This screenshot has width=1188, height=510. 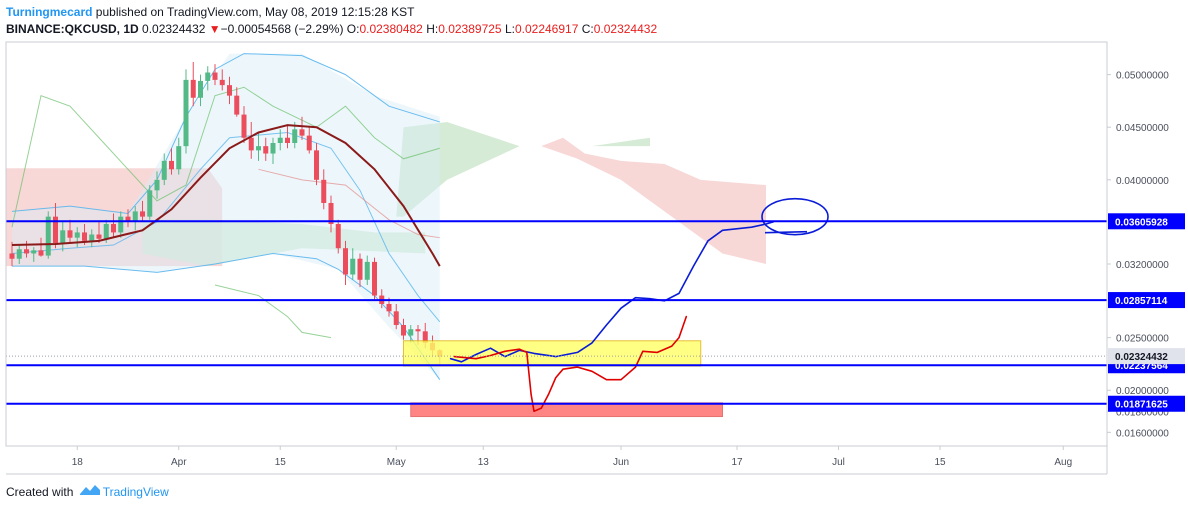 I want to click on high-value: 0.02389725, so click(x=470, y=29).